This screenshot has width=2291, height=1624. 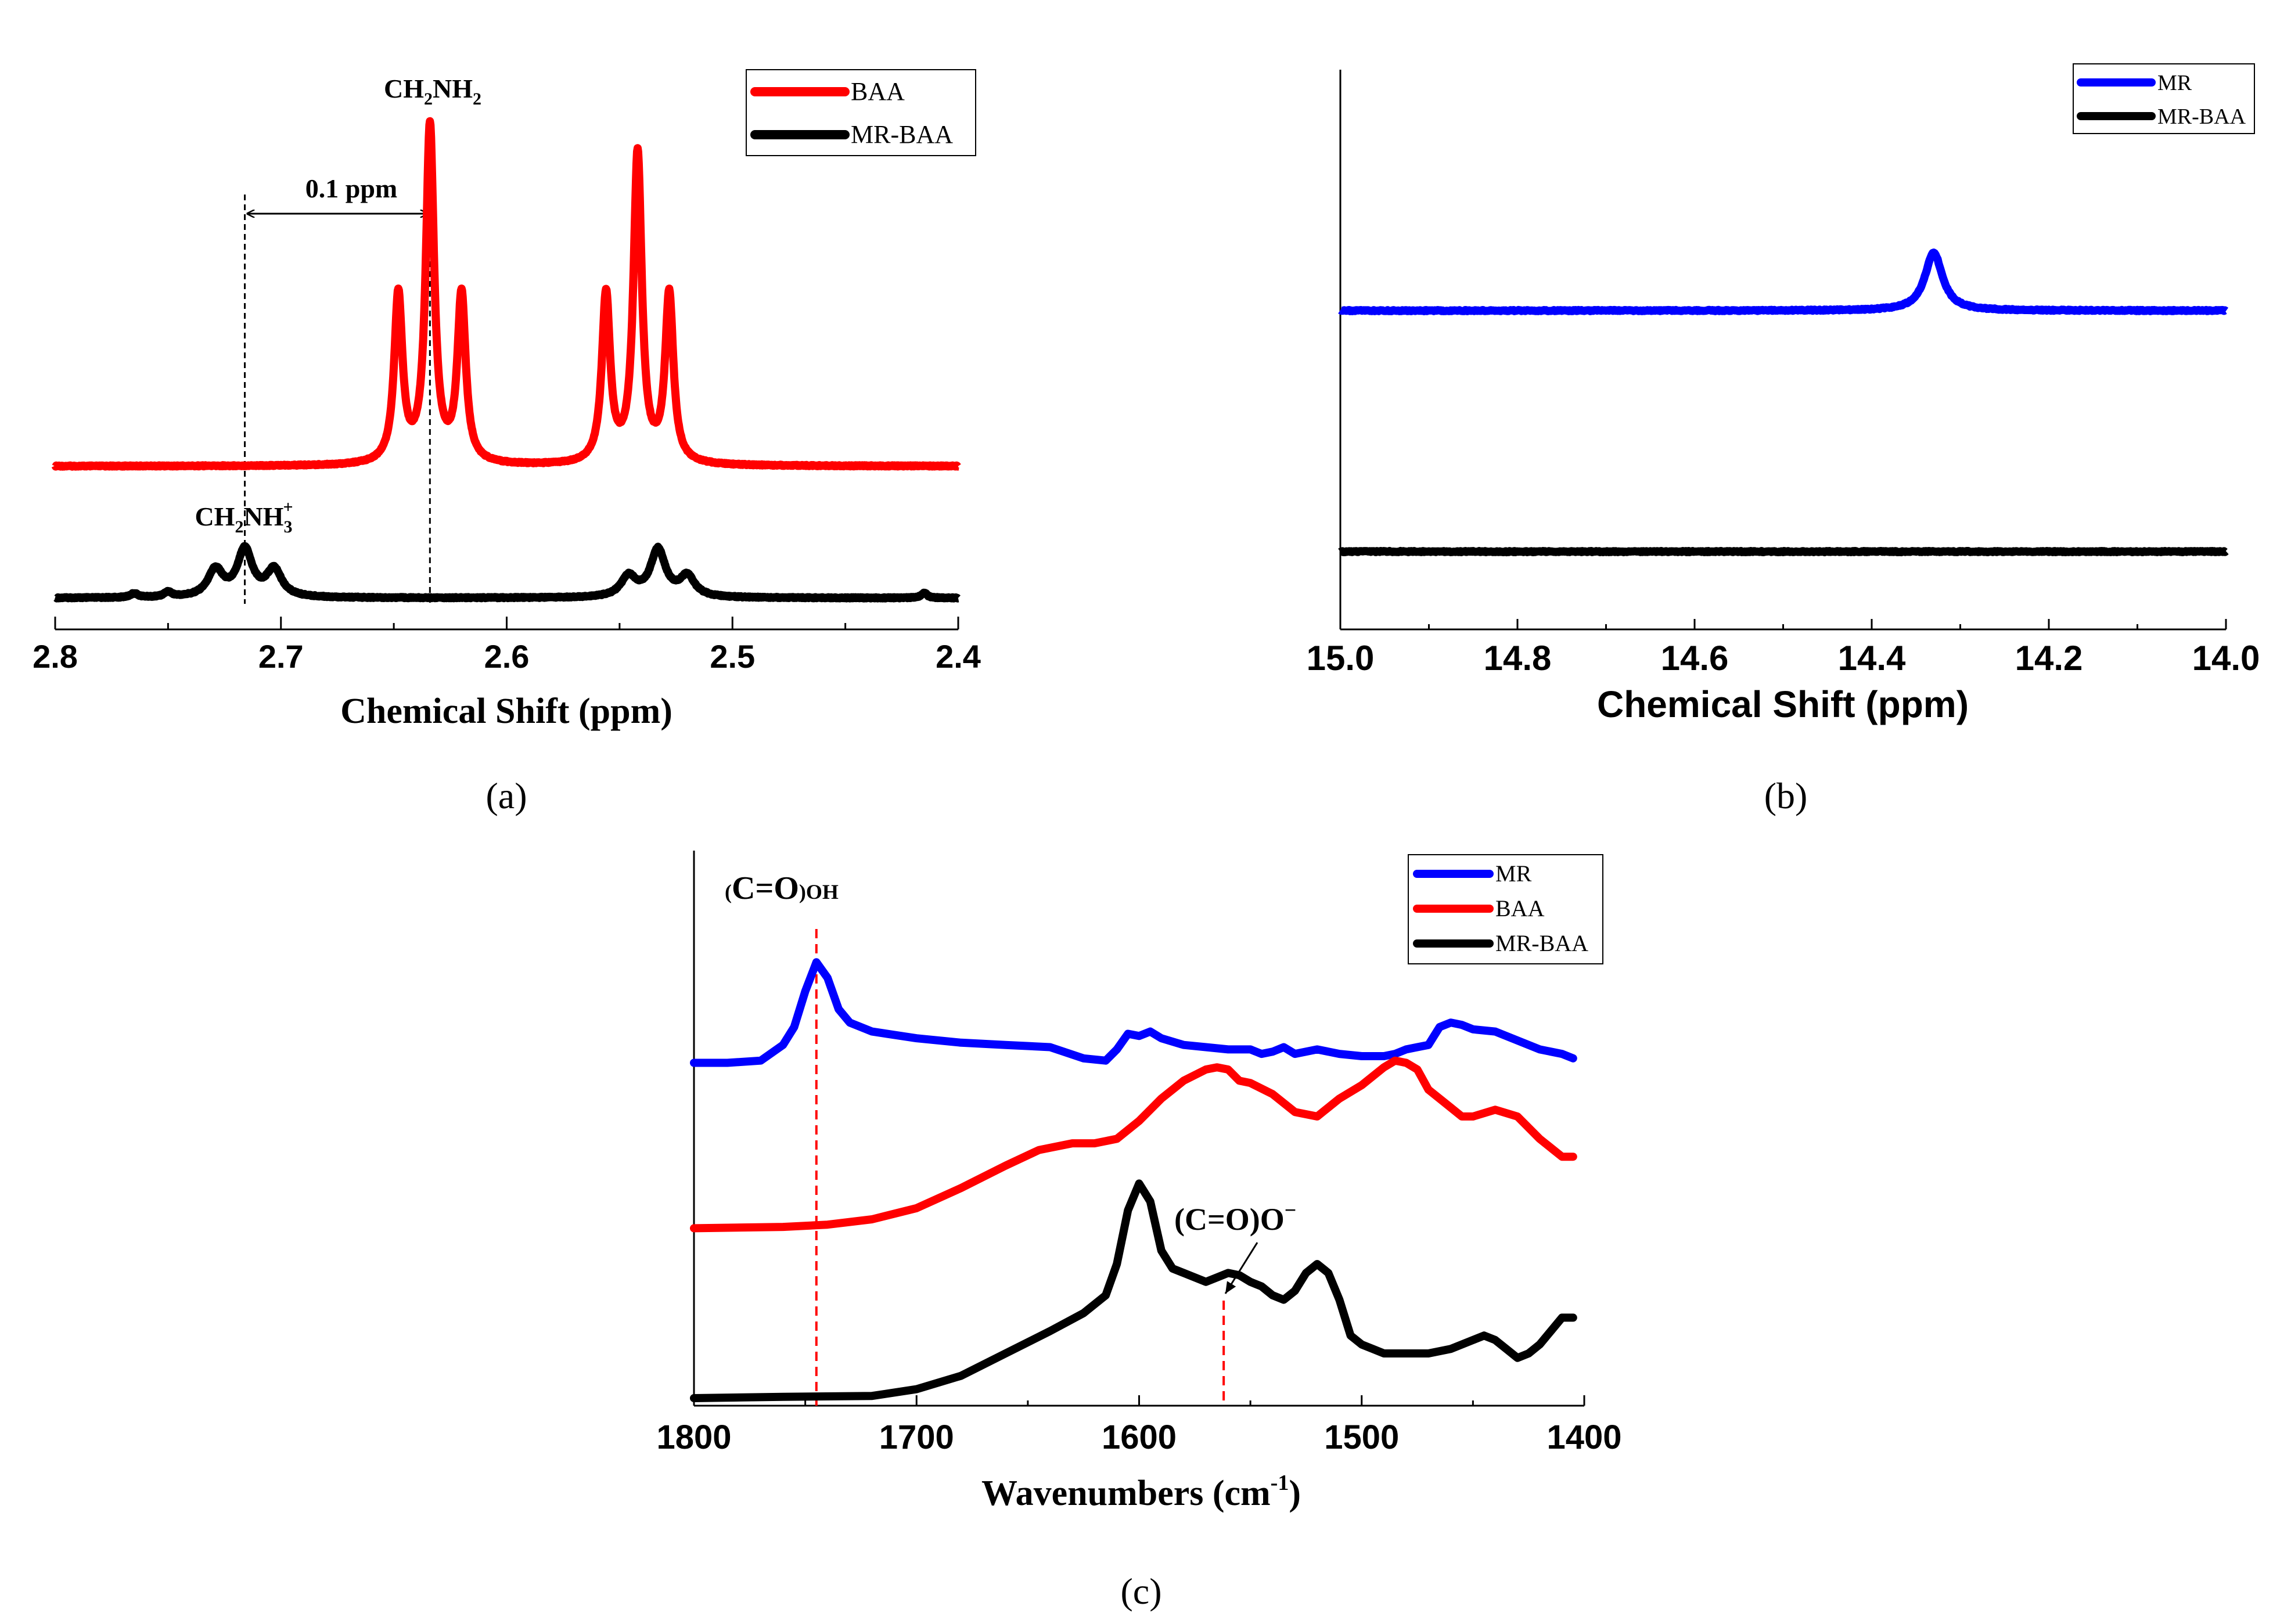 I want to click on c-xlabel-sup: -1, so click(x=1280, y=1483).